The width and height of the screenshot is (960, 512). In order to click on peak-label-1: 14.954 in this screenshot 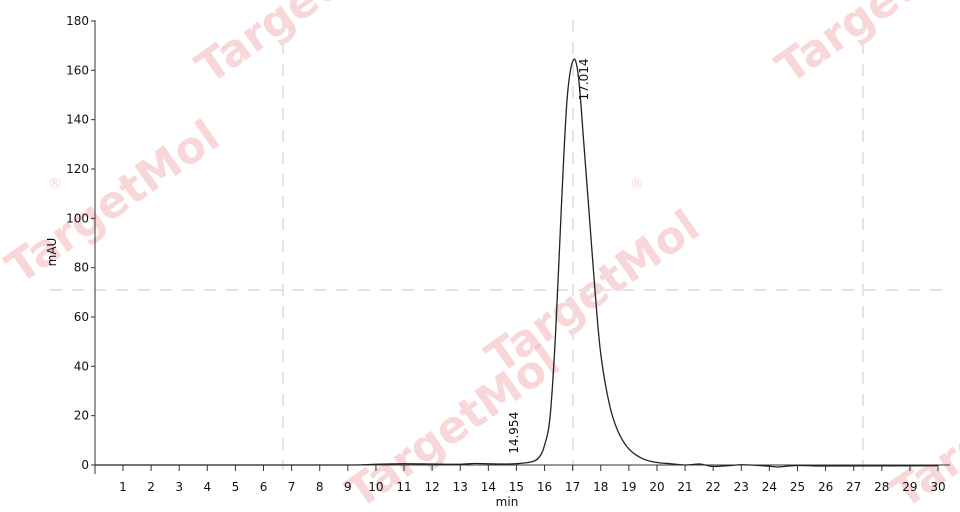, I will do `click(514, 433)`.